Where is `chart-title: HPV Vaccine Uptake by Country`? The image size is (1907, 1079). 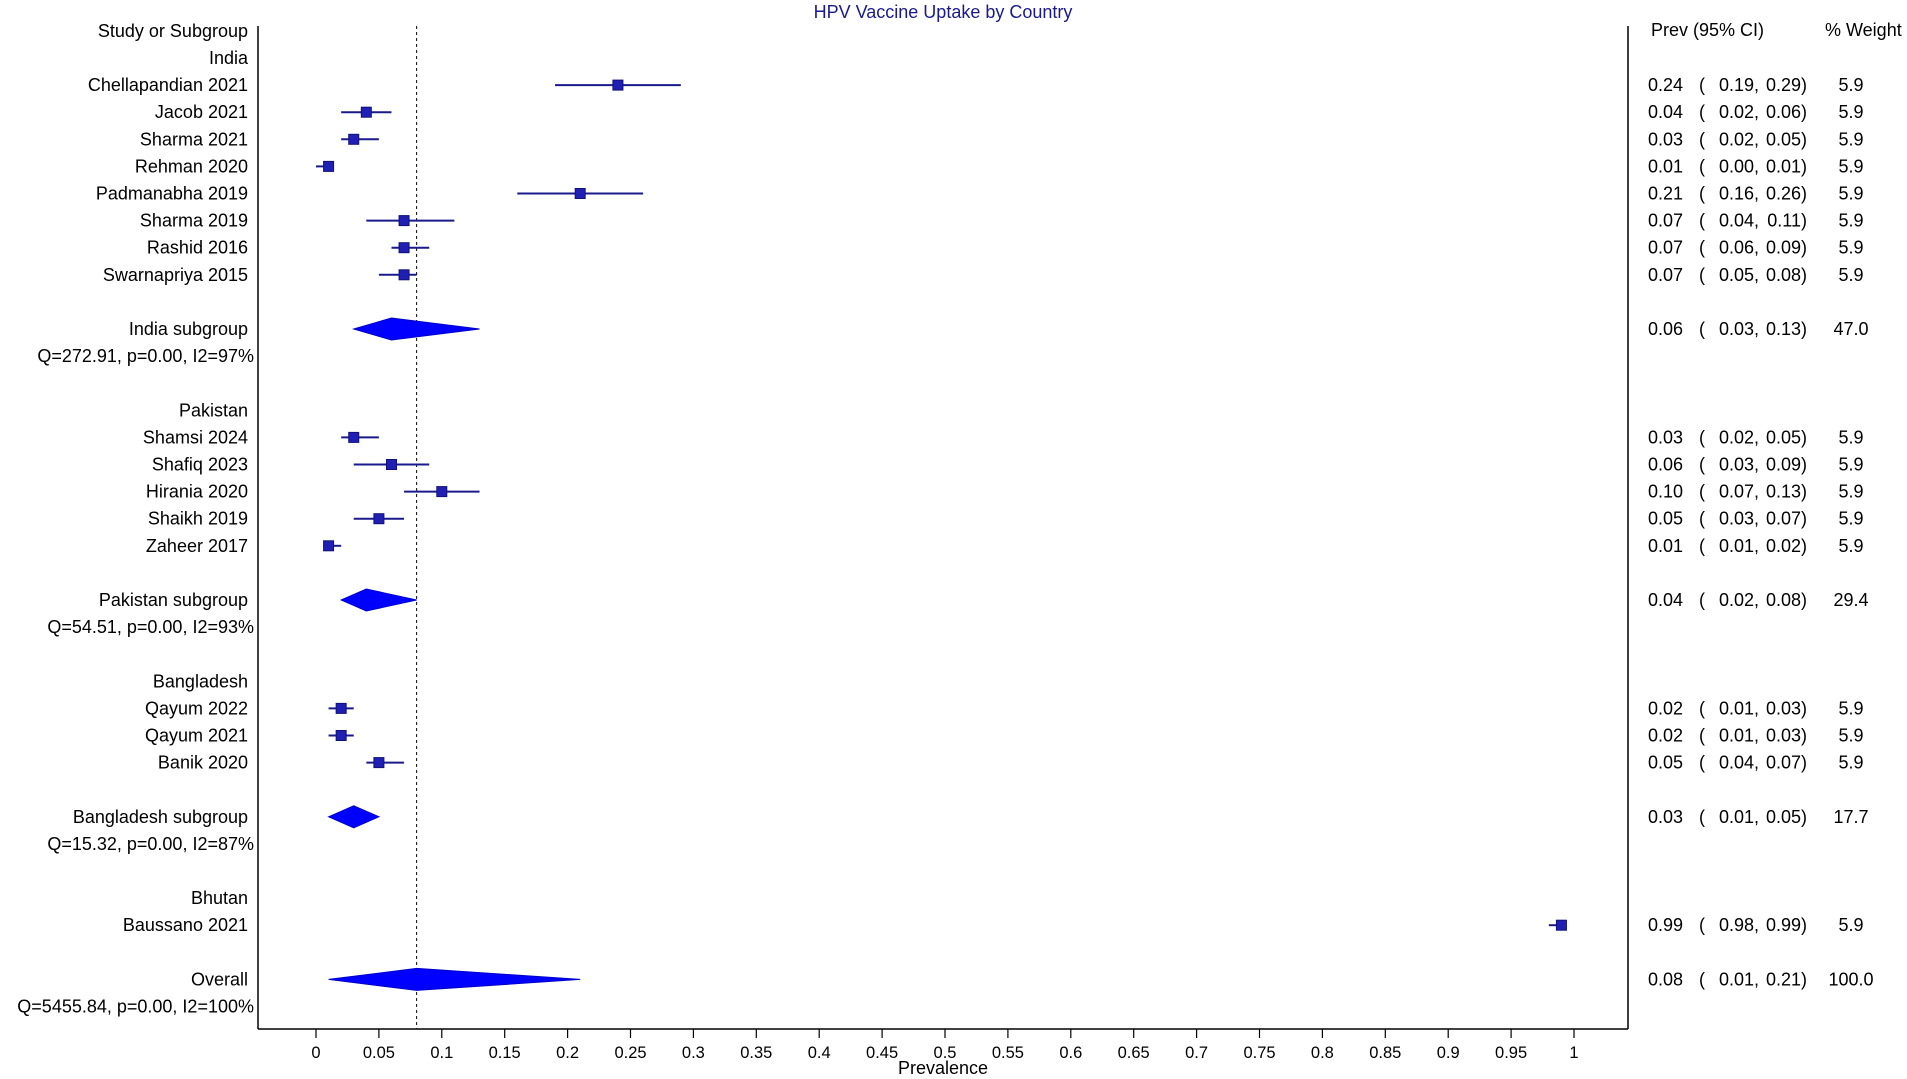
chart-title: HPV Vaccine Uptake by Country is located at coordinates (943, 12).